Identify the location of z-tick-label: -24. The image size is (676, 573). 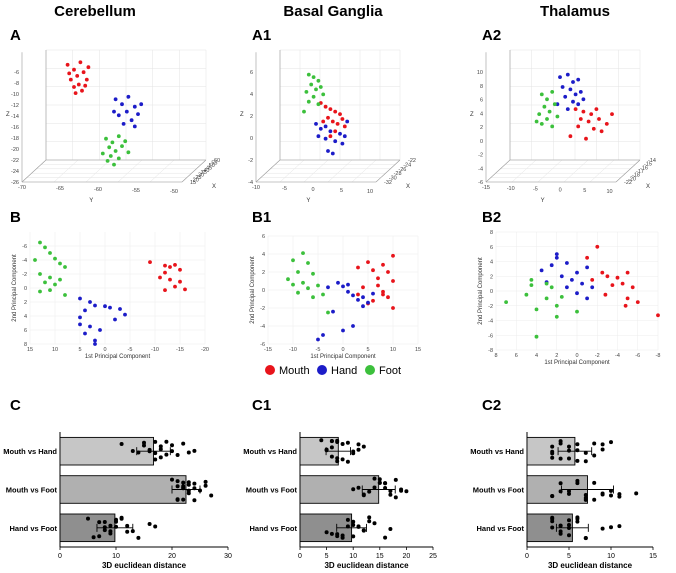
(15, 172).